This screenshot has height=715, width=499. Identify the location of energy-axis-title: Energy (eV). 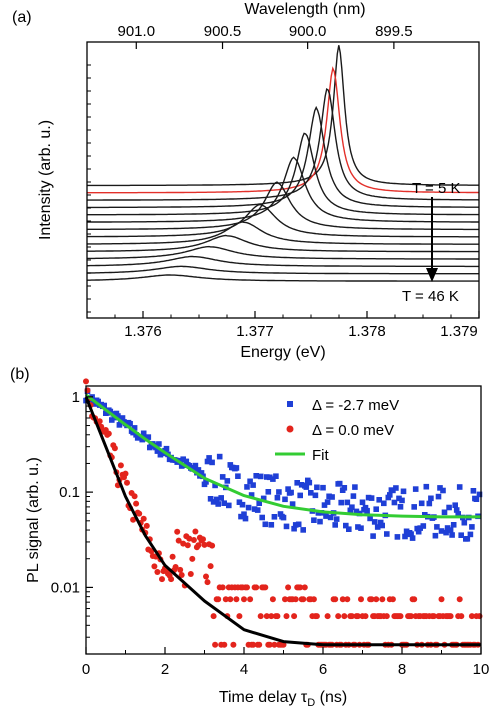
(282, 352).